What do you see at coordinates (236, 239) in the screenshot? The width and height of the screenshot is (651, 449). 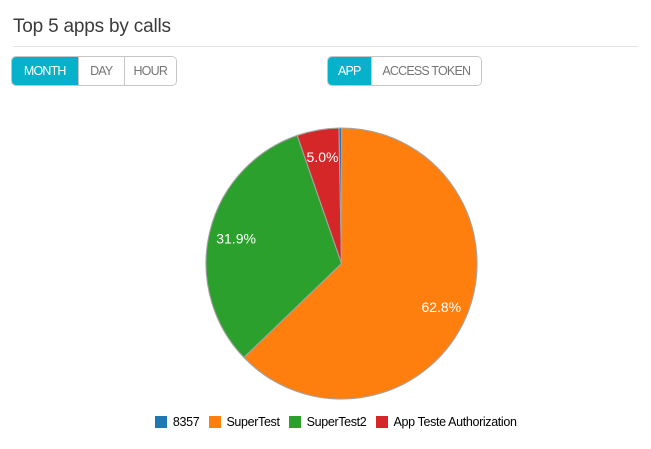 I see `svg-text: 31.9%` at bounding box center [236, 239].